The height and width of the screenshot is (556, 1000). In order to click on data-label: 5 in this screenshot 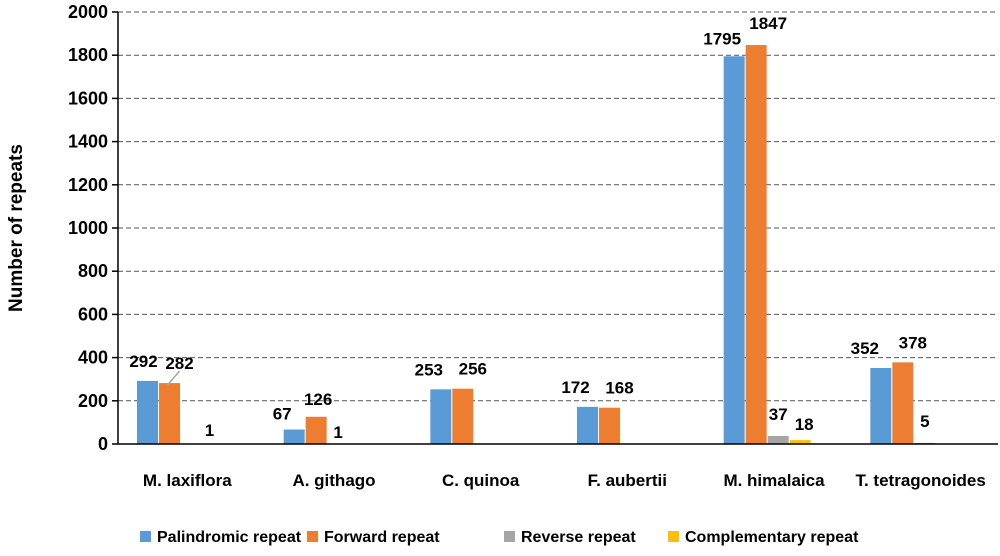, I will do `click(924, 421)`.